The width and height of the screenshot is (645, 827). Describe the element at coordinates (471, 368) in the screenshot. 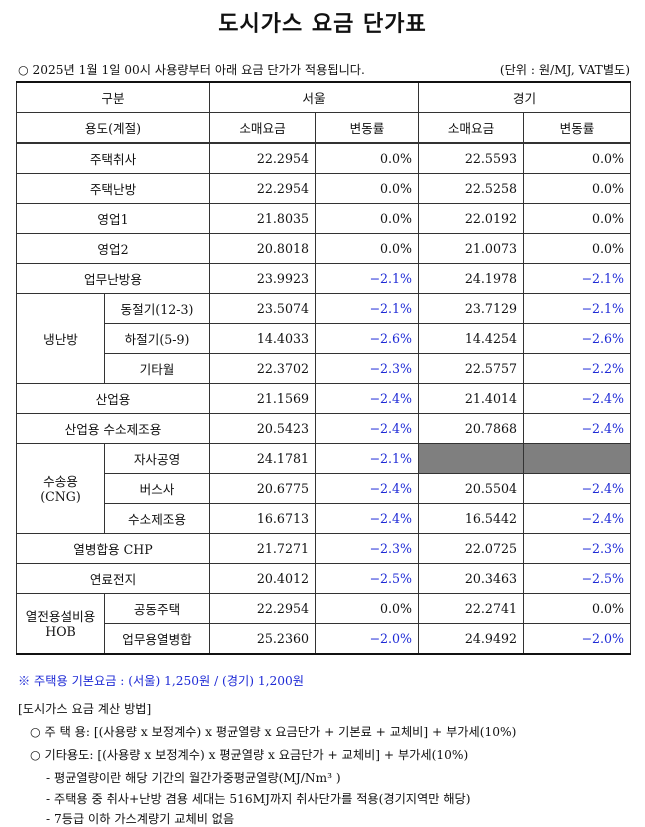

I see `gg-retail: 22.5757` at that location.